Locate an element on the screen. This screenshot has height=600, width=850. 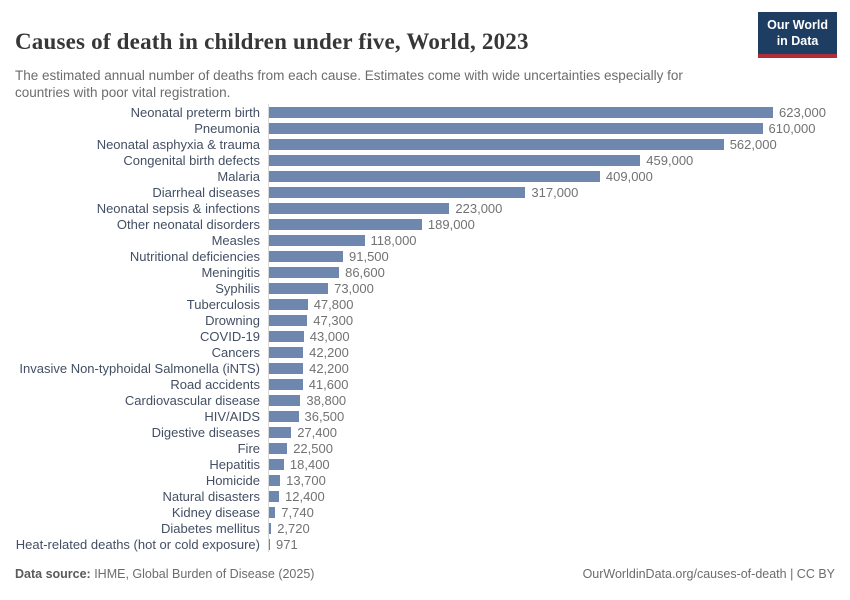
bar-track: 562,000 is located at coordinates (551, 144).